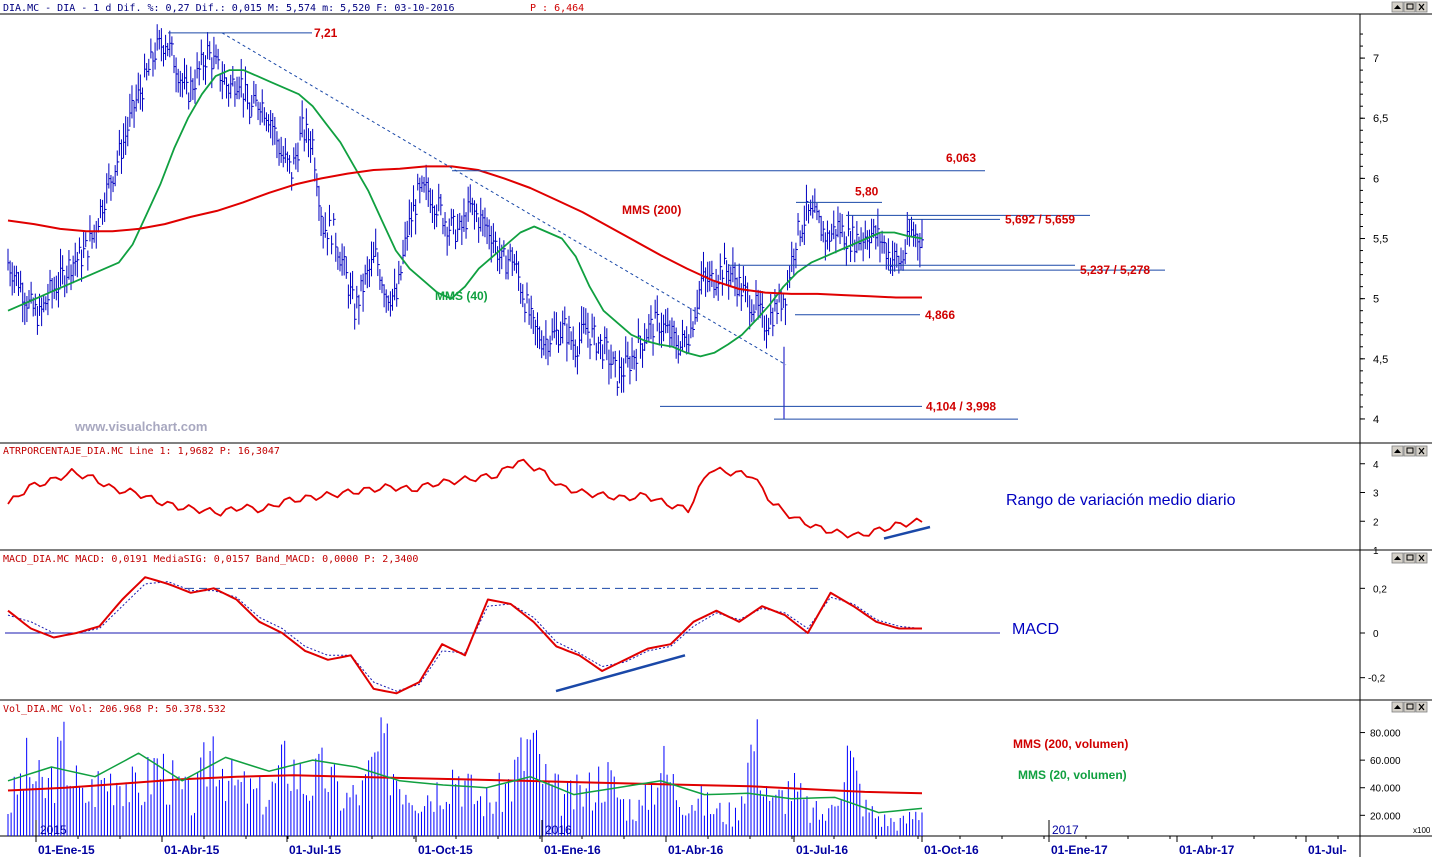 This screenshot has width=1432, height=857. Describe the element at coordinates (1421, 558) in the screenshot. I see `macd-close-glyph` at that location.